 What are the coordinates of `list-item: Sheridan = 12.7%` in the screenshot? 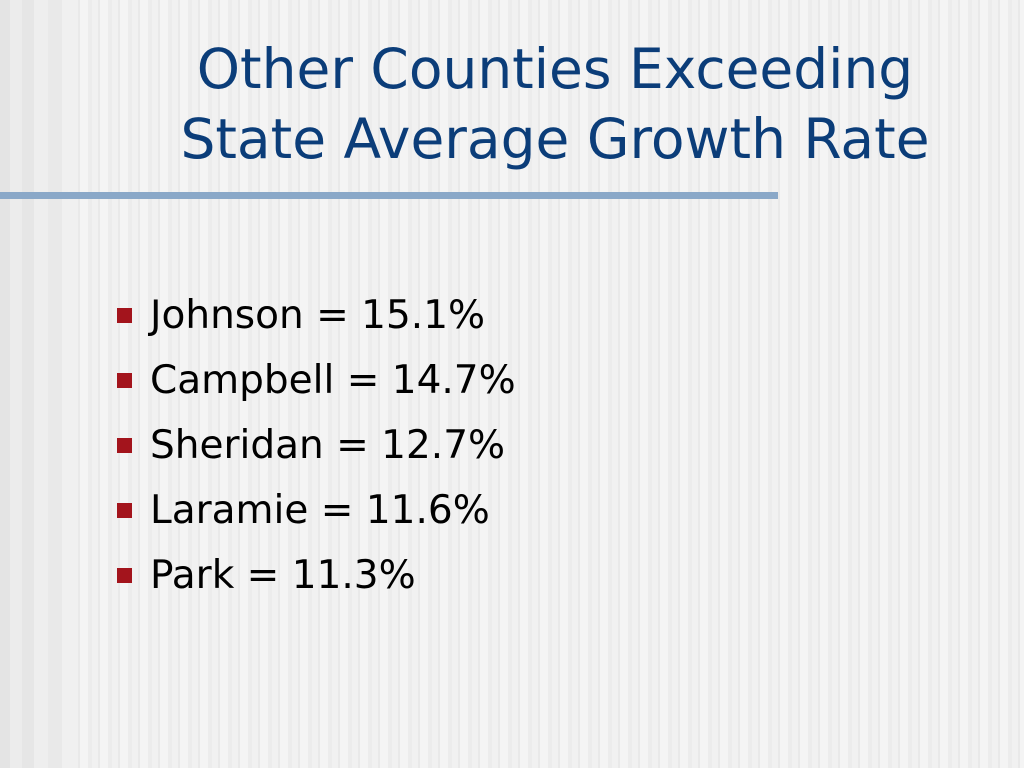 It's located at (315, 445).